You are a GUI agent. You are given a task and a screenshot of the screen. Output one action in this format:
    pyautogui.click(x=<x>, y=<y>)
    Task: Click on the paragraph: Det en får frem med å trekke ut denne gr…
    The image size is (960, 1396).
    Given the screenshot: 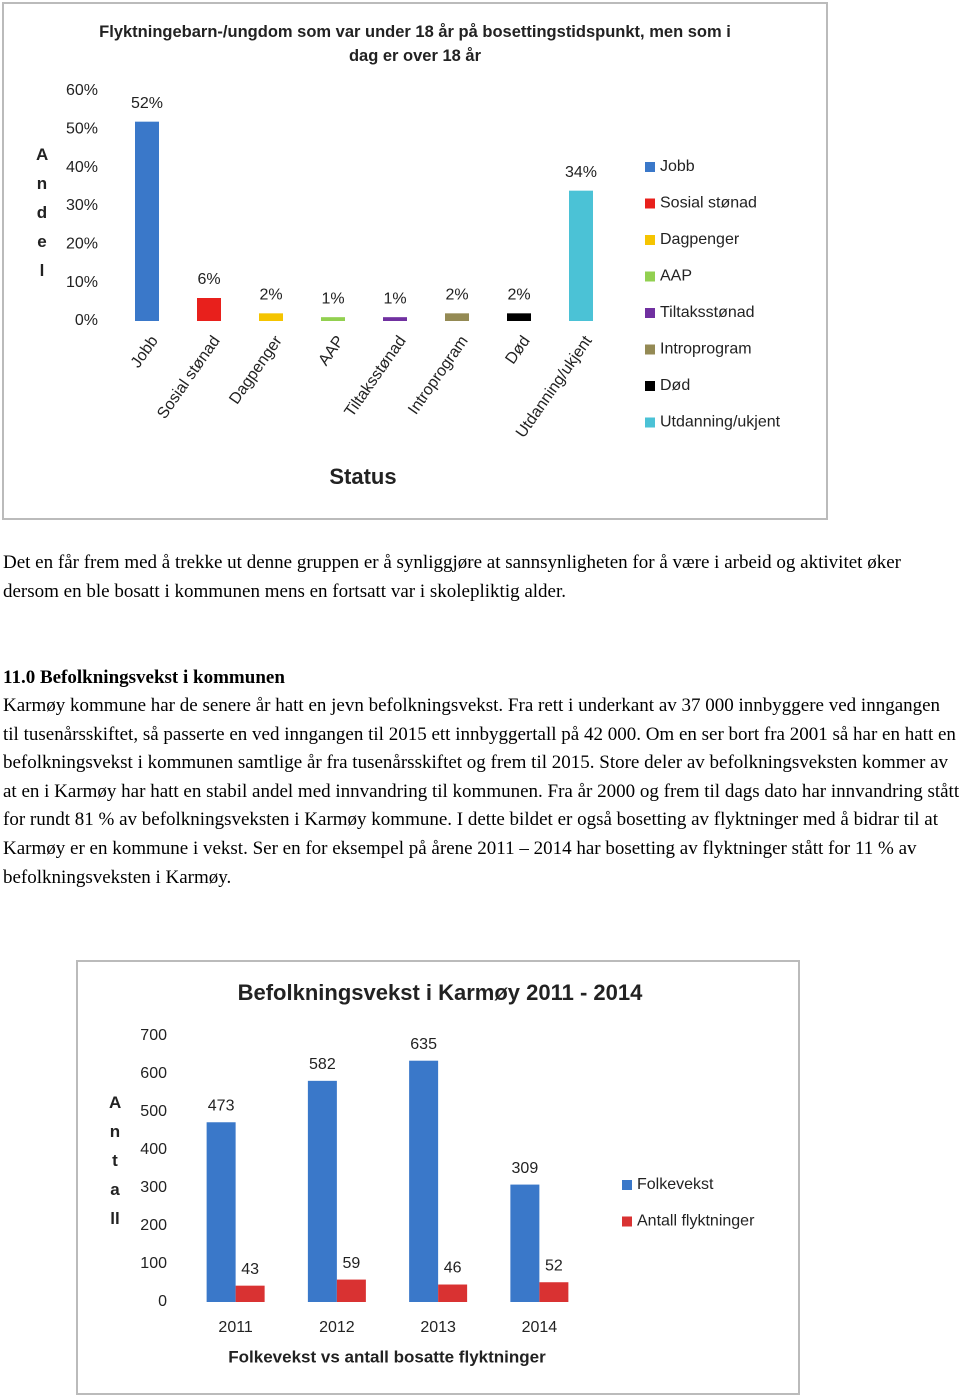 What is the action you would take?
    pyautogui.click(x=452, y=577)
    